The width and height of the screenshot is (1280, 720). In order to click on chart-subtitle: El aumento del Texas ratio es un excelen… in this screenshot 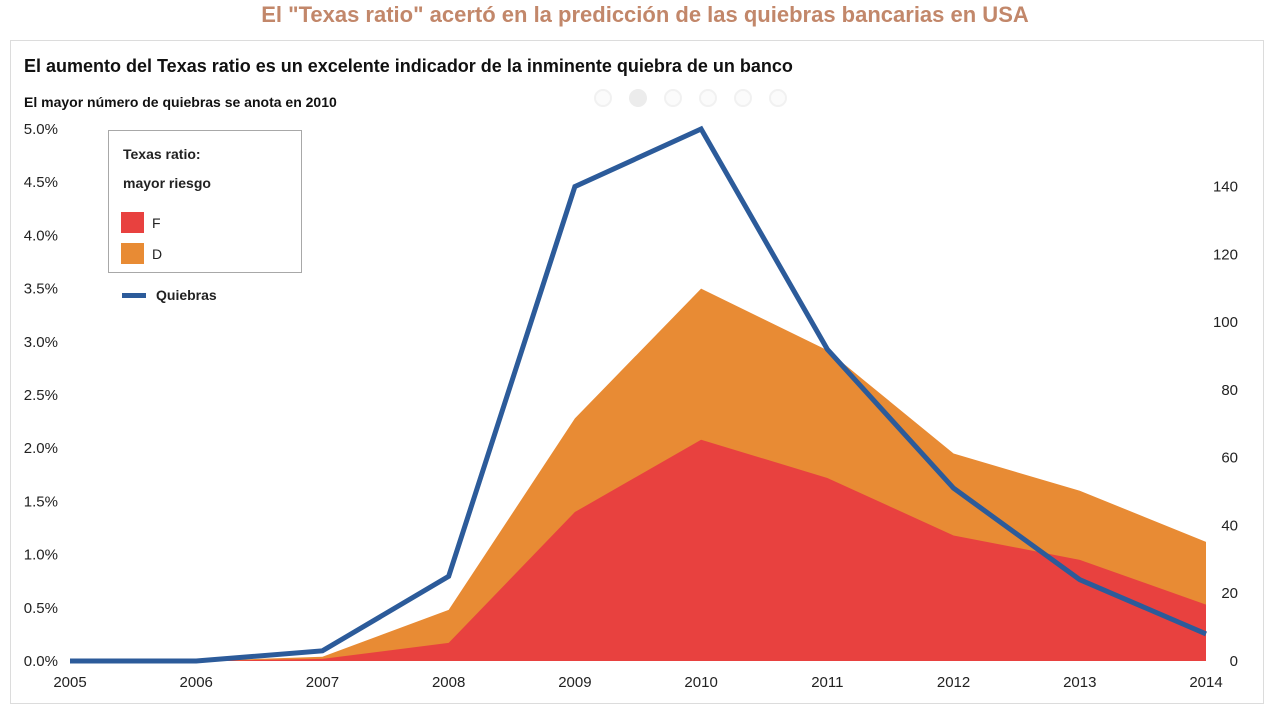, I will do `click(408, 66)`.